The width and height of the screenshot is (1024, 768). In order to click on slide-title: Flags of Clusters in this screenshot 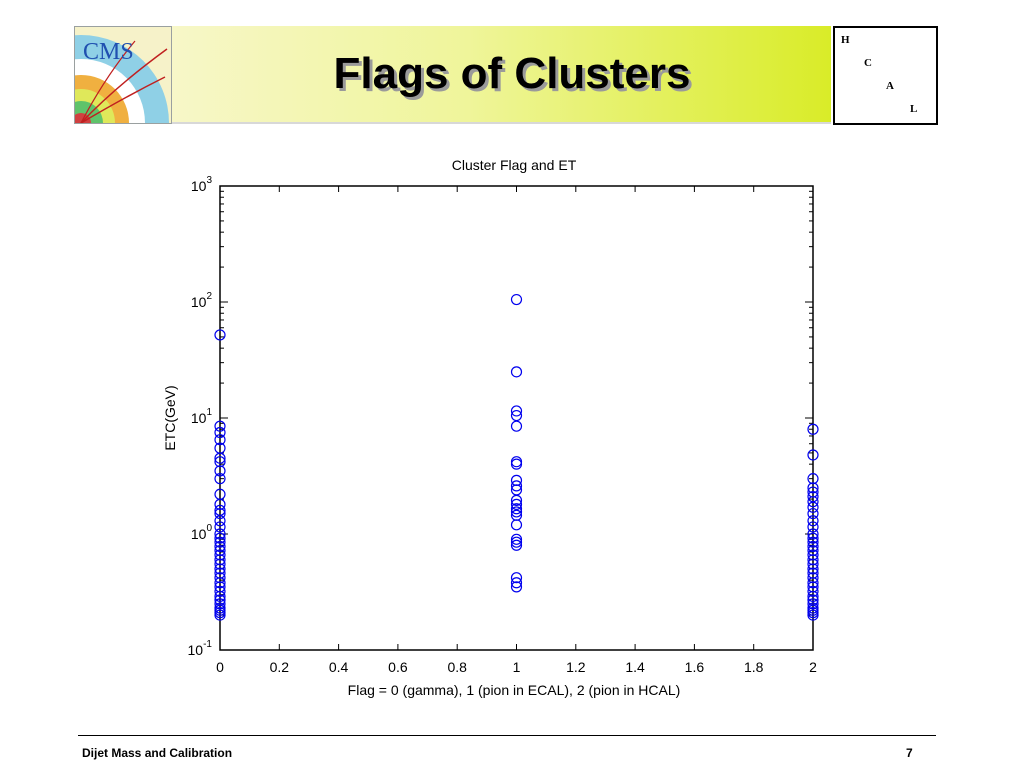, I will do `click(512, 73)`.